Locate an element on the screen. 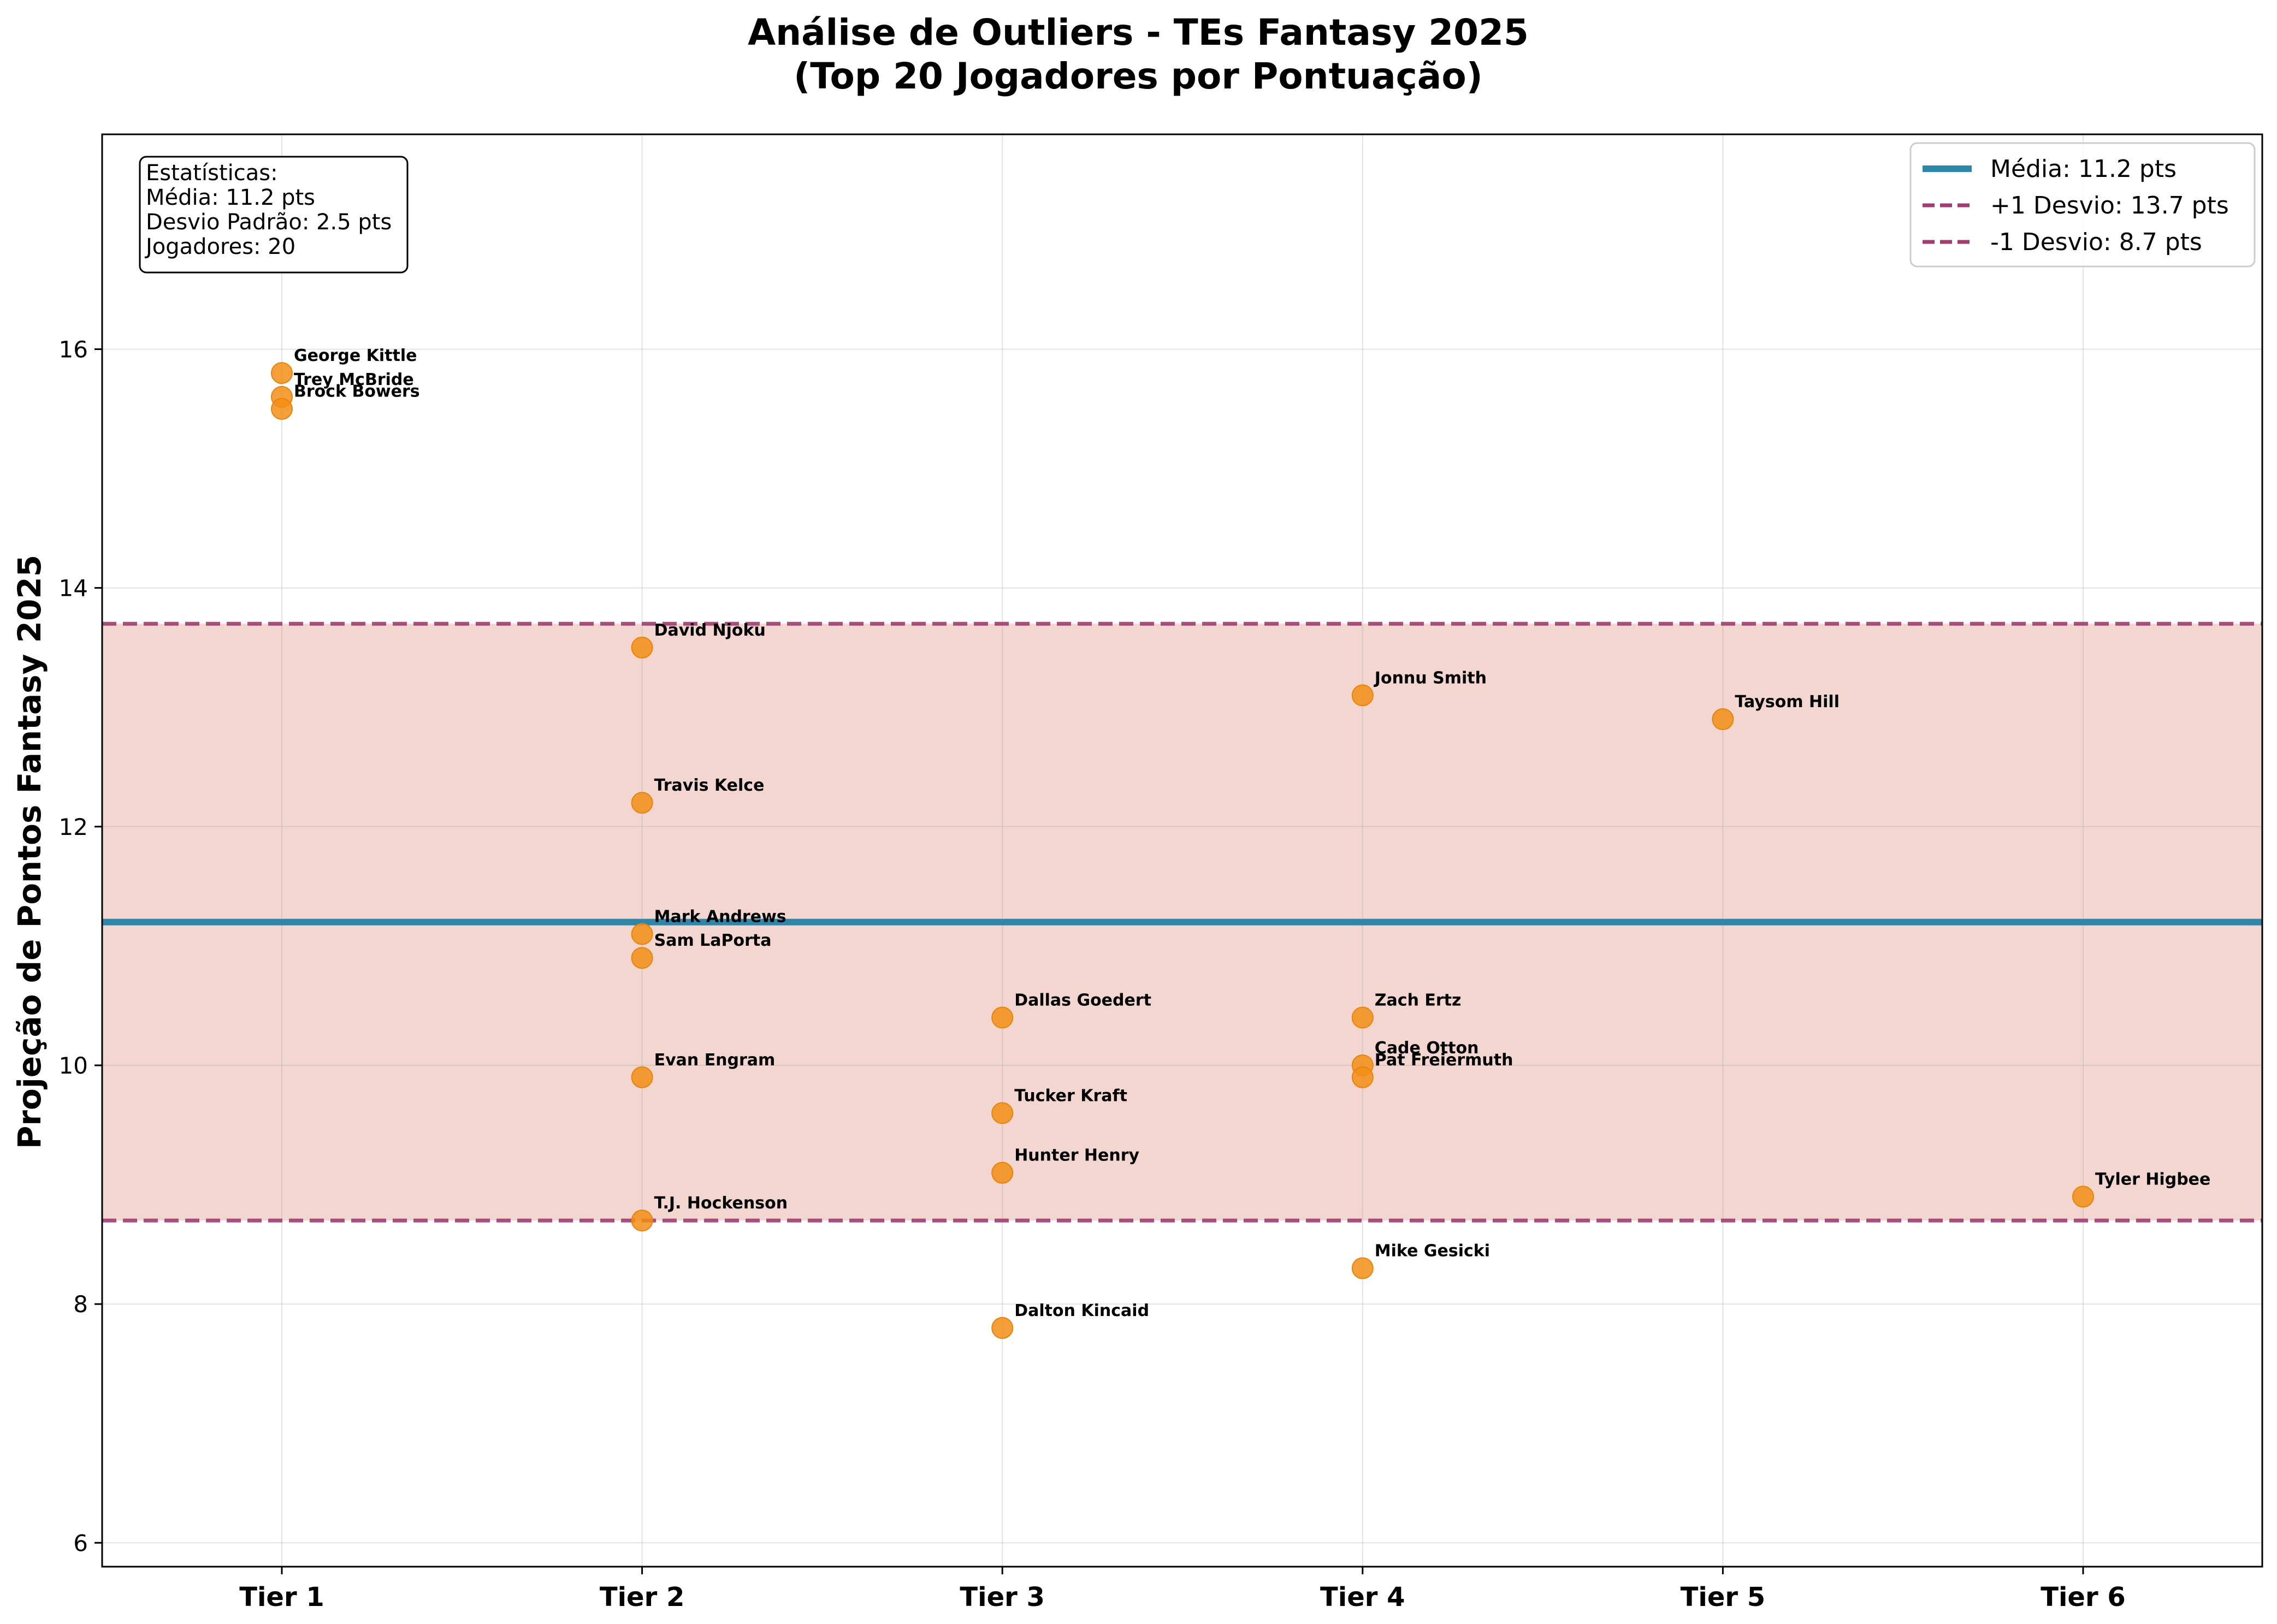 Image resolution: width=2277 pixels, height=1624 pixels. y-tick-label: 16 is located at coordinates (73, 349).